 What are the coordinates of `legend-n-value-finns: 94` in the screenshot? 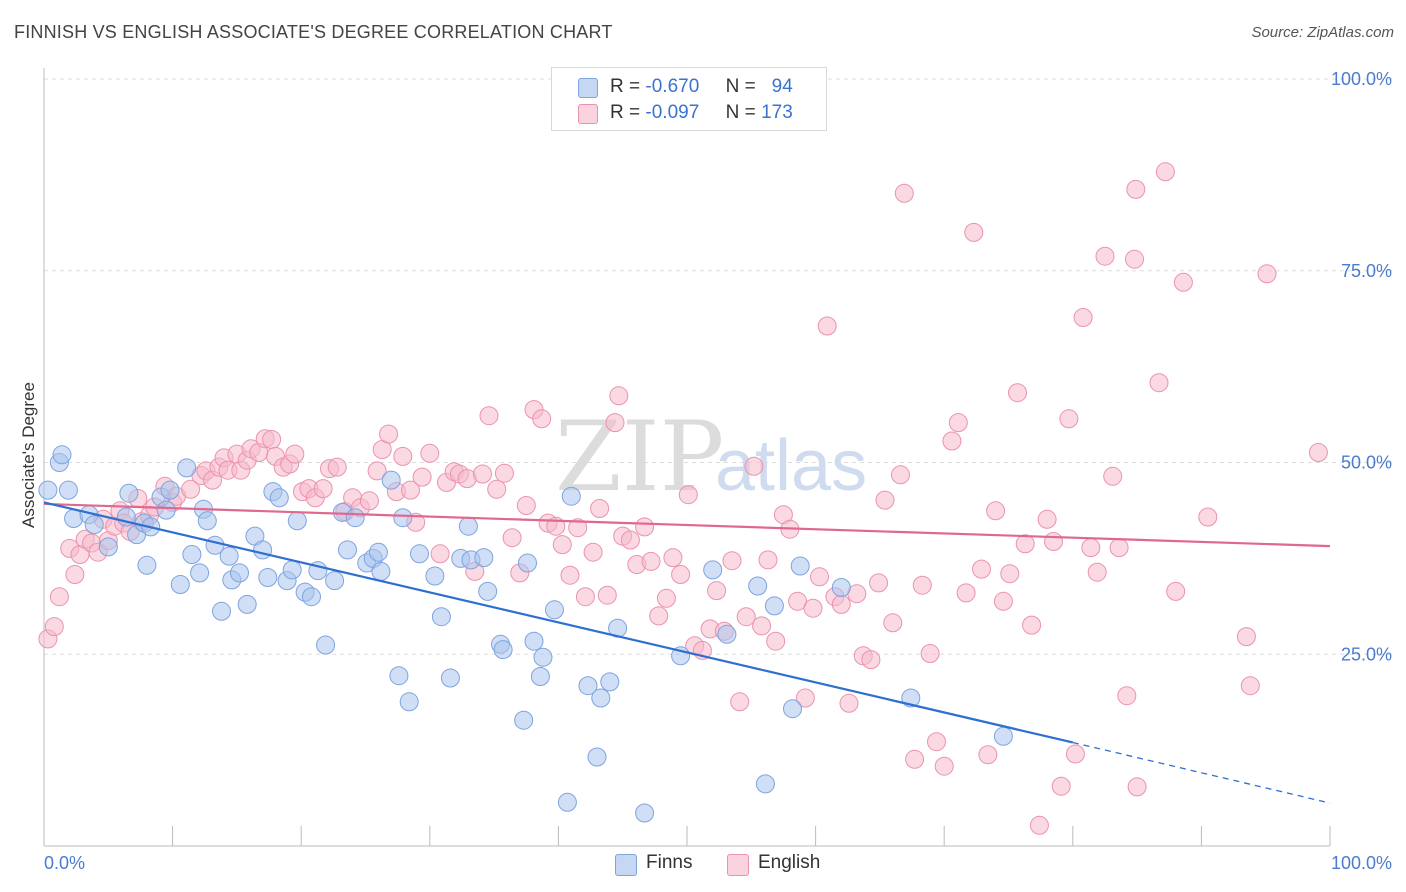 It's located at (782, 86).